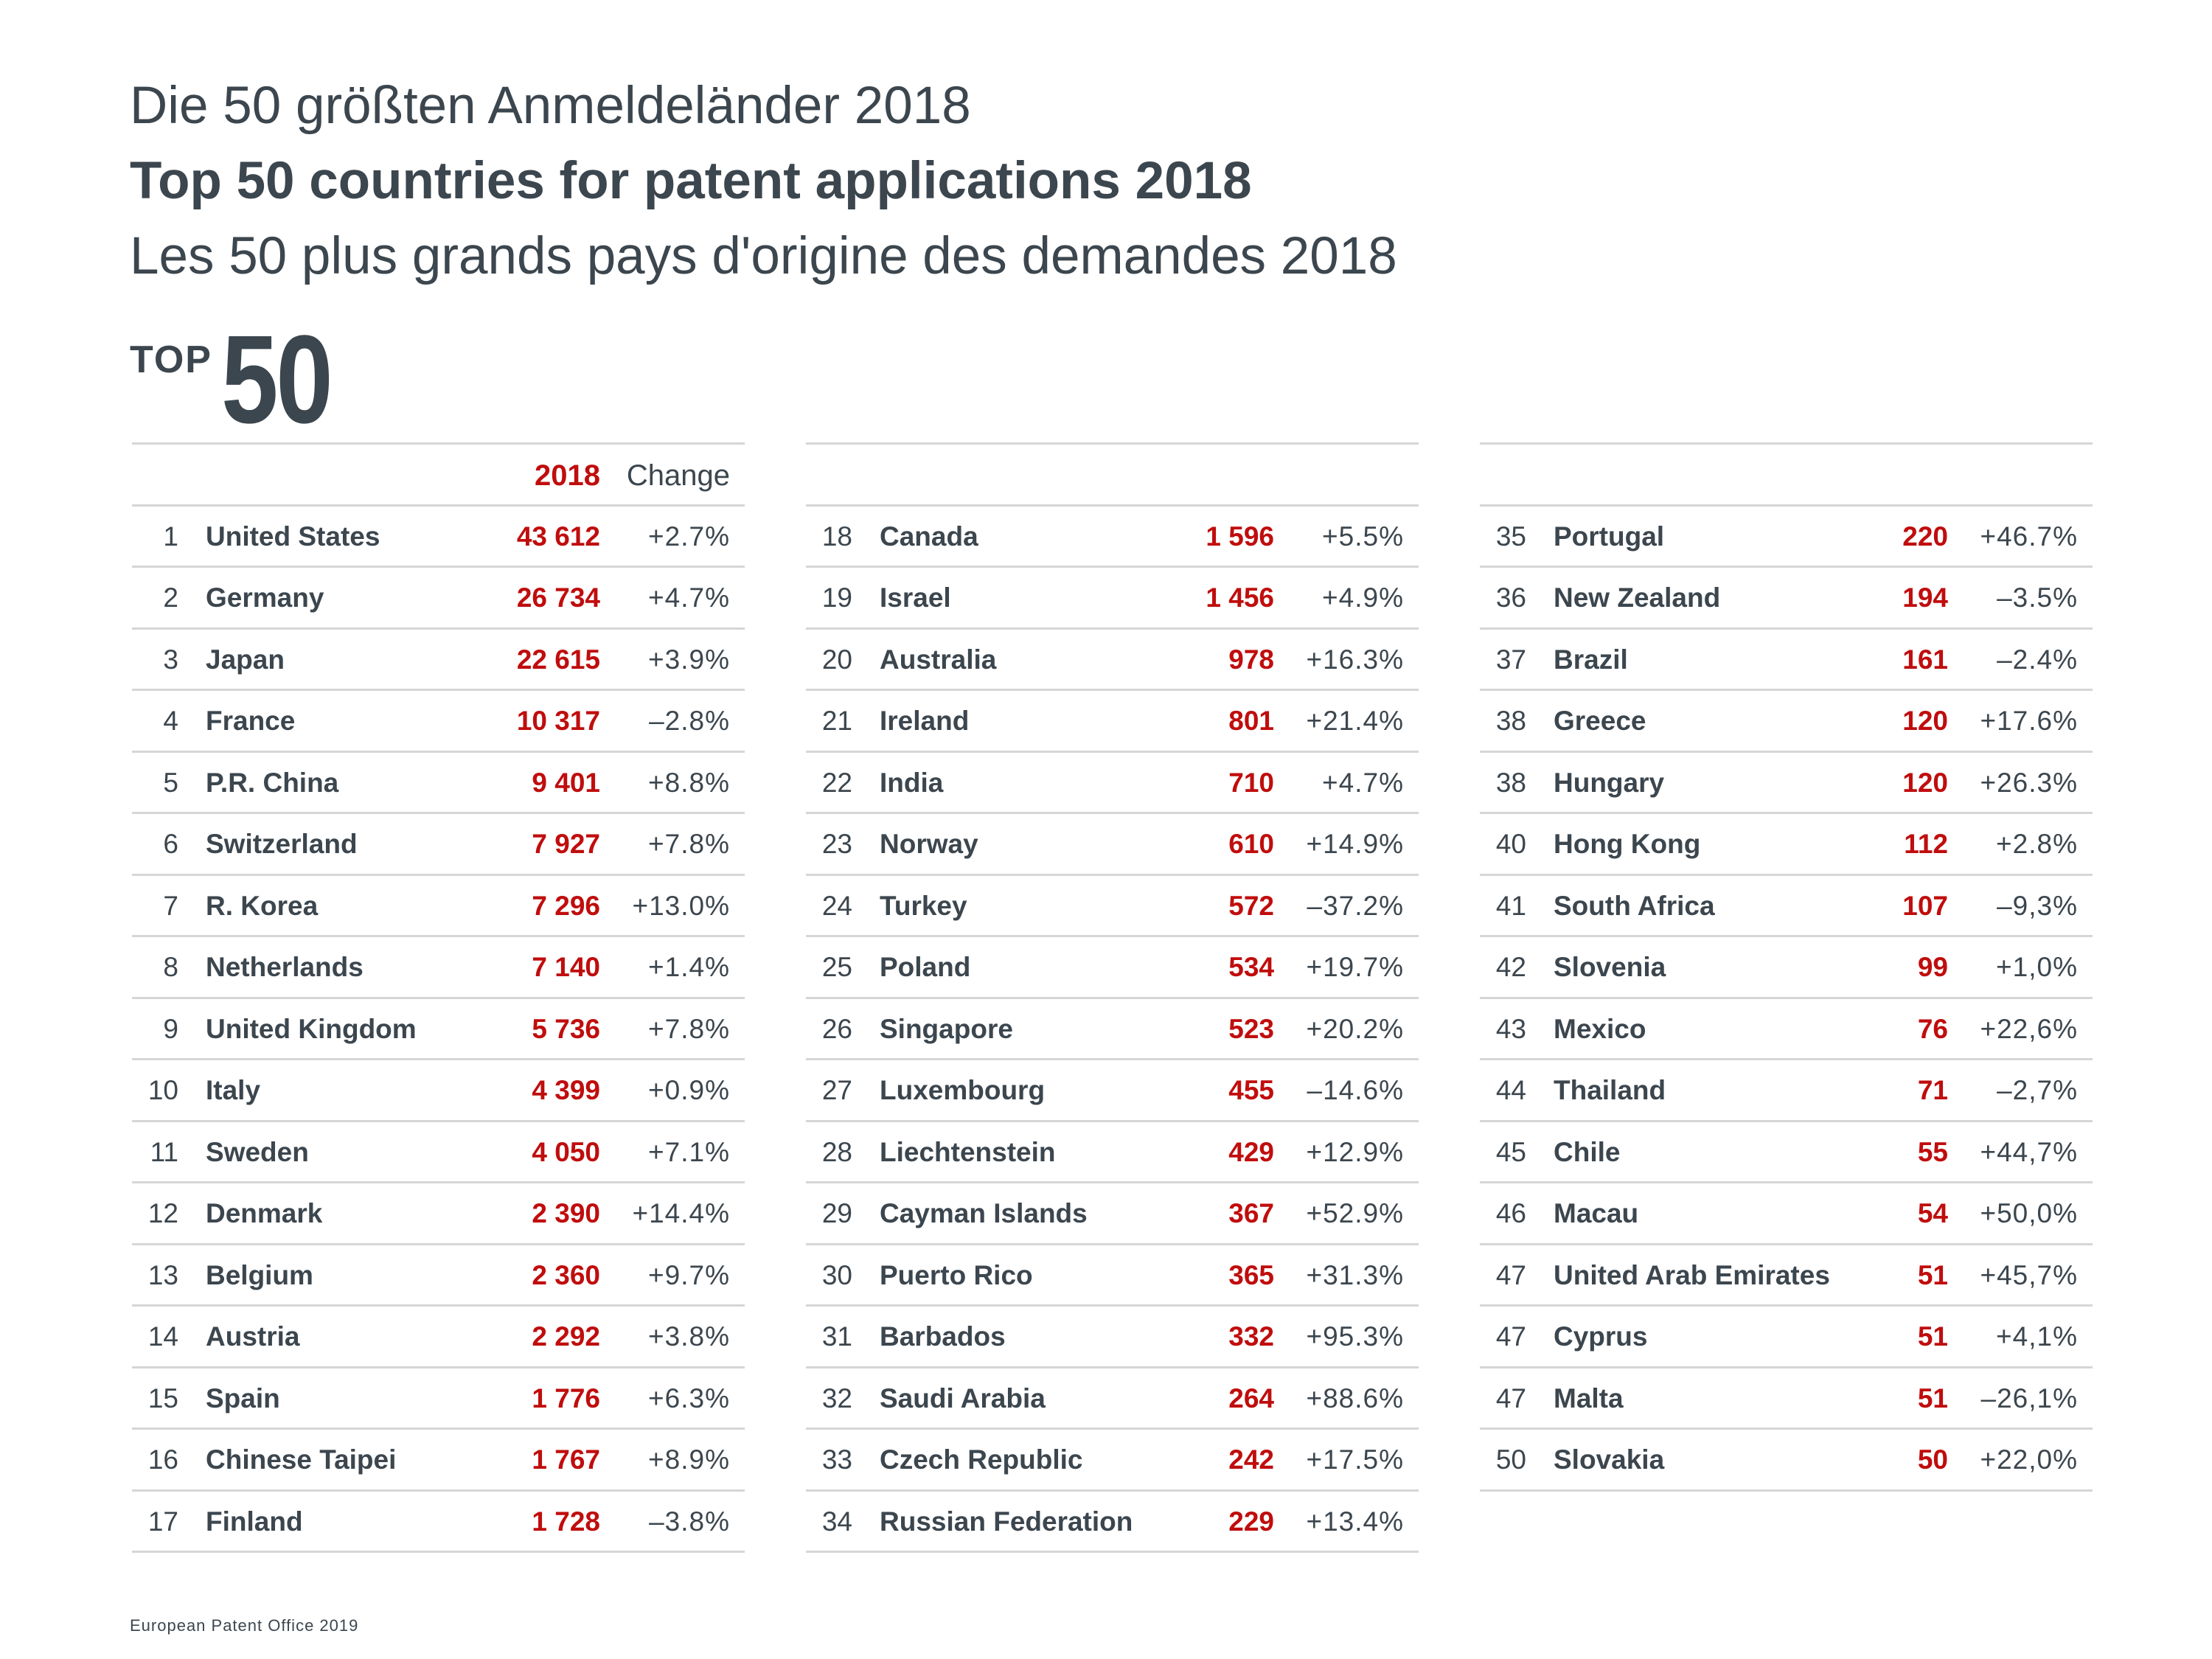 Image resolution: width=2212 pixels, height=1659 pixels. What do you see at coordinates (1355, 1459) in the screenshot?
I see `change-percent: +17.5%` at bounding box center [1355, 1459].